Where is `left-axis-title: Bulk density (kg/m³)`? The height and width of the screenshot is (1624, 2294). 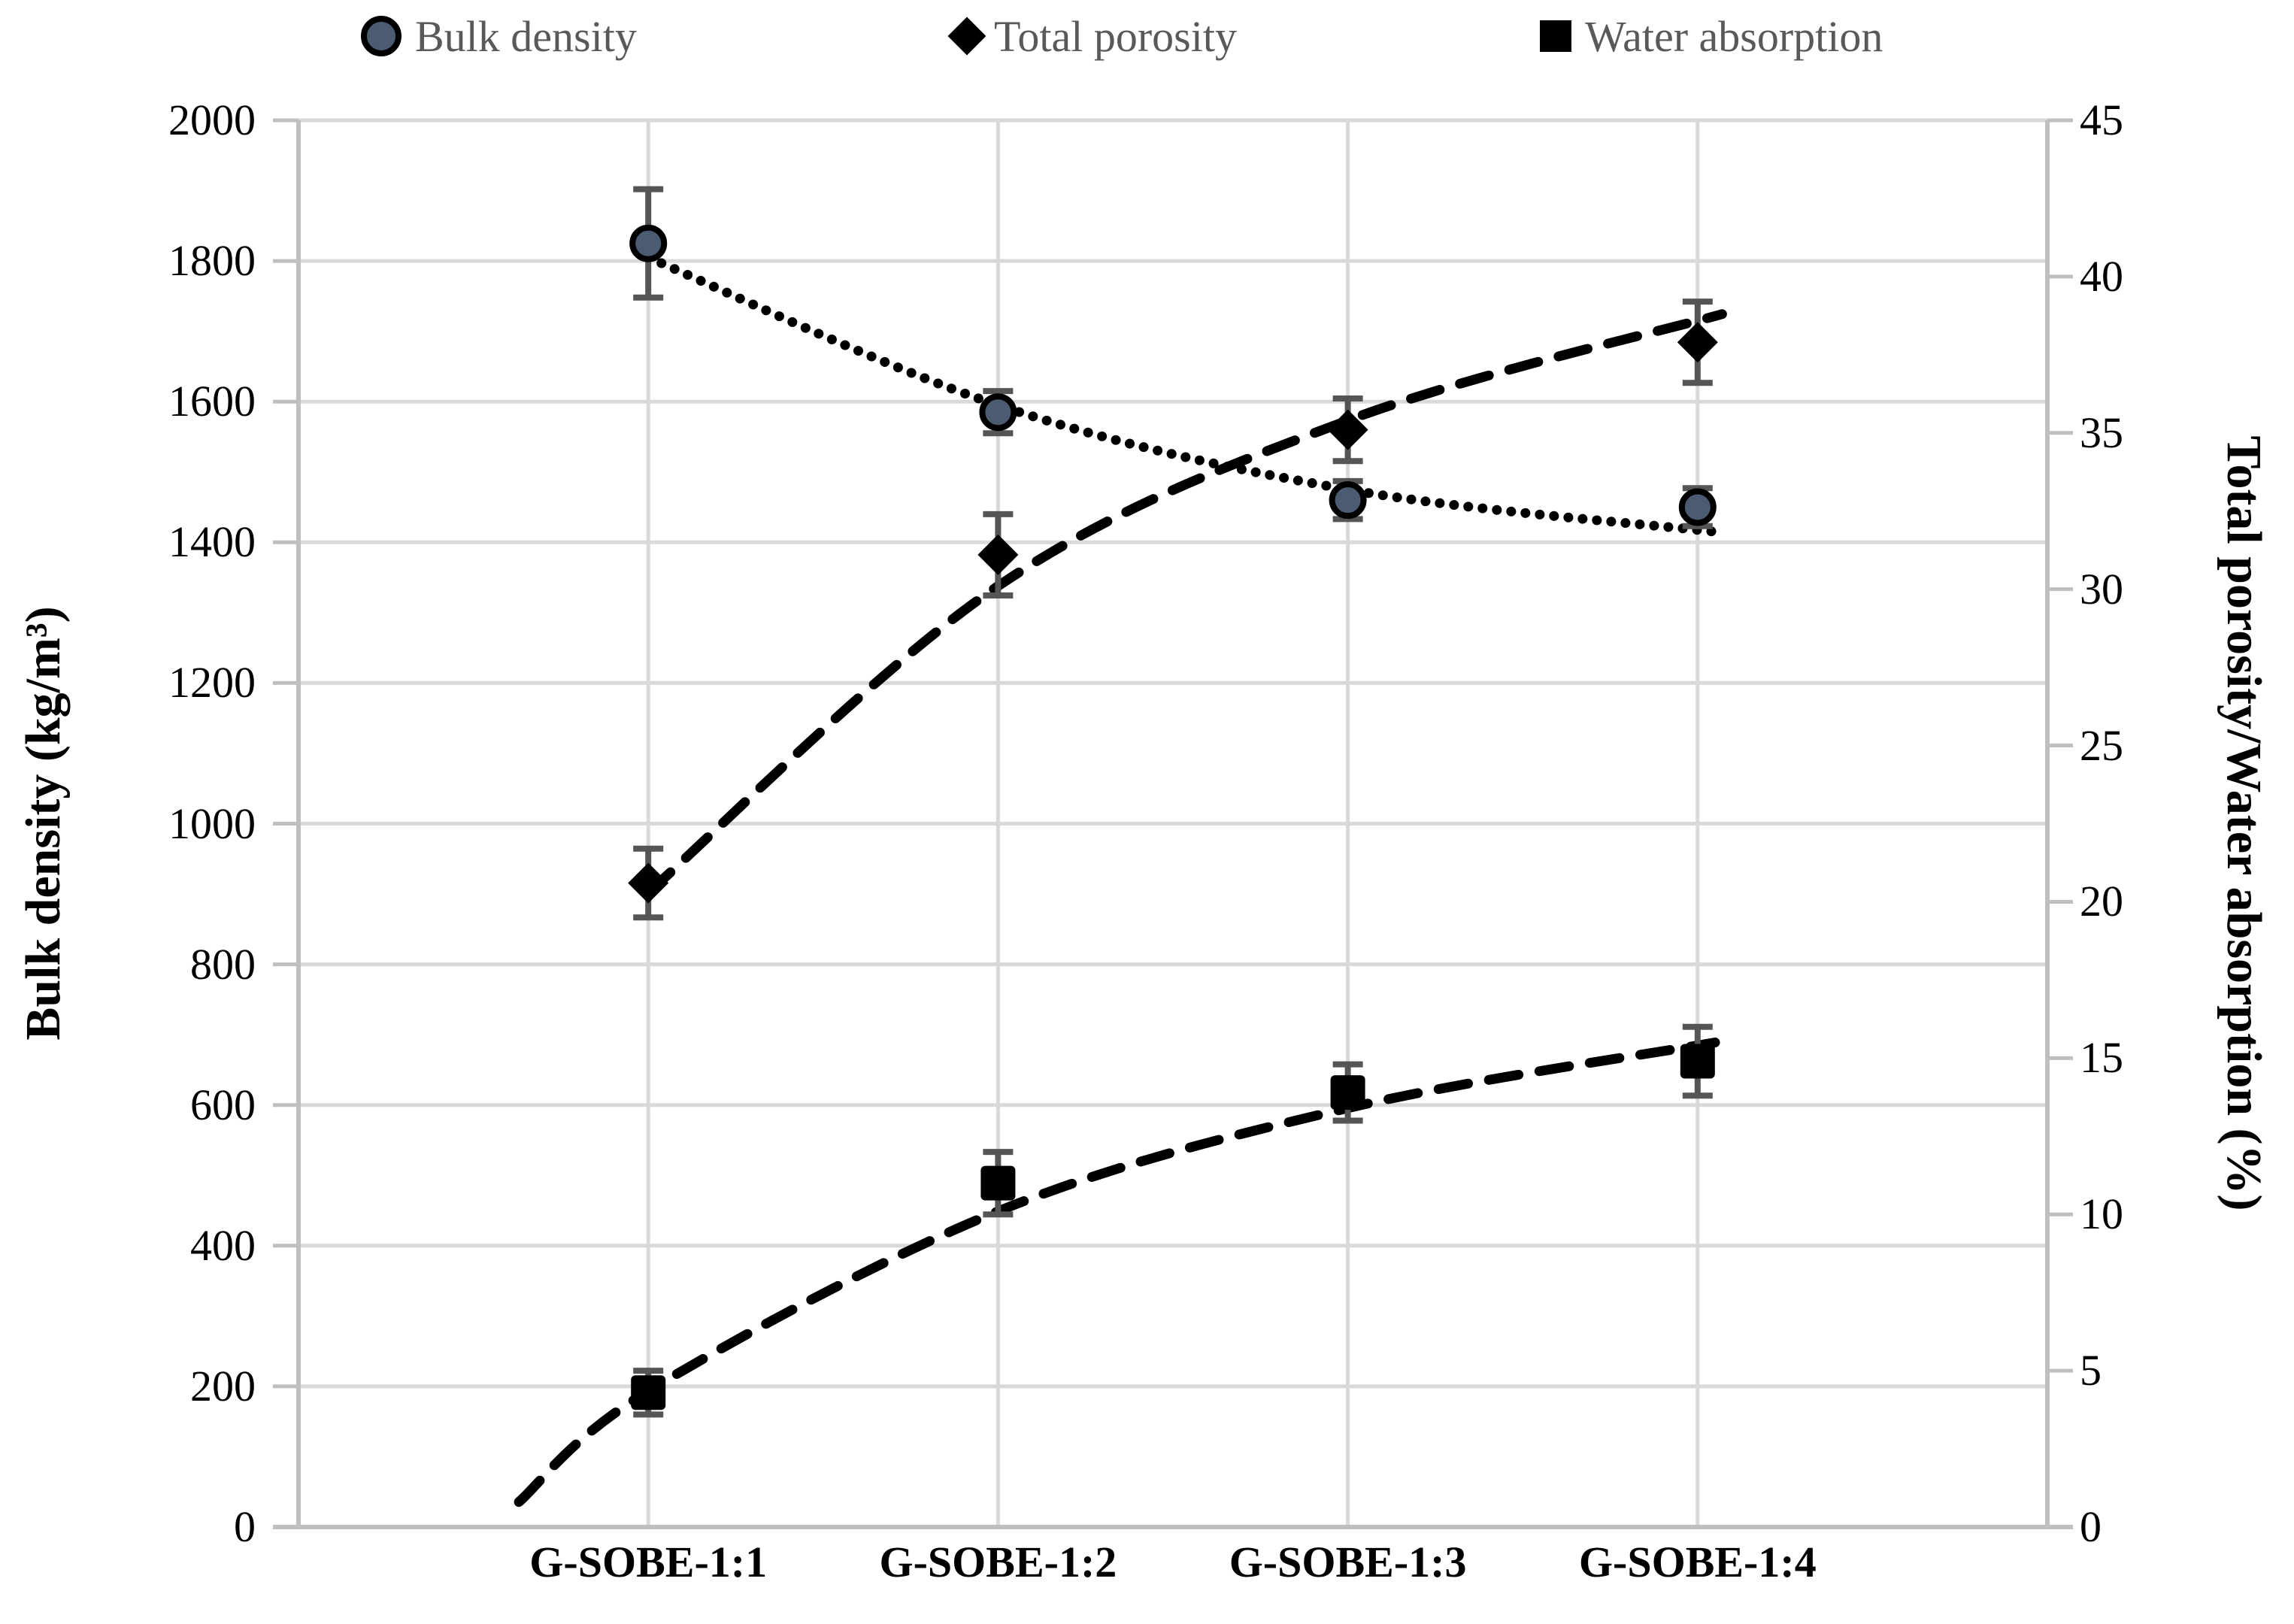 left-axis-title: Bulk density (kg/m³) is located at coordinates (43, 824).